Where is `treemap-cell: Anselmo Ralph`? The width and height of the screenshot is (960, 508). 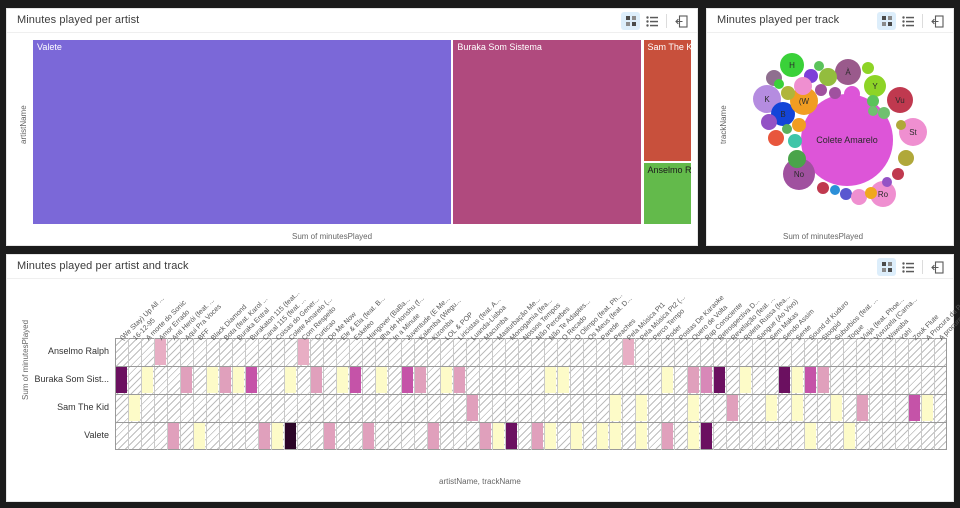
treemap-cell: Anselmo Ralph is located at coordinates (667, 193).